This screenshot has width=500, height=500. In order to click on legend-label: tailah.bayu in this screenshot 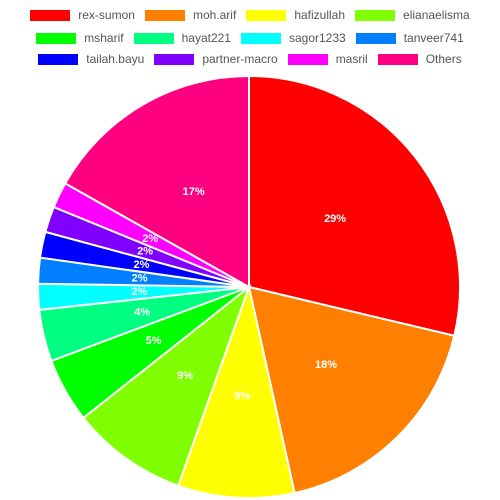, I will do `click(115, 59)`.